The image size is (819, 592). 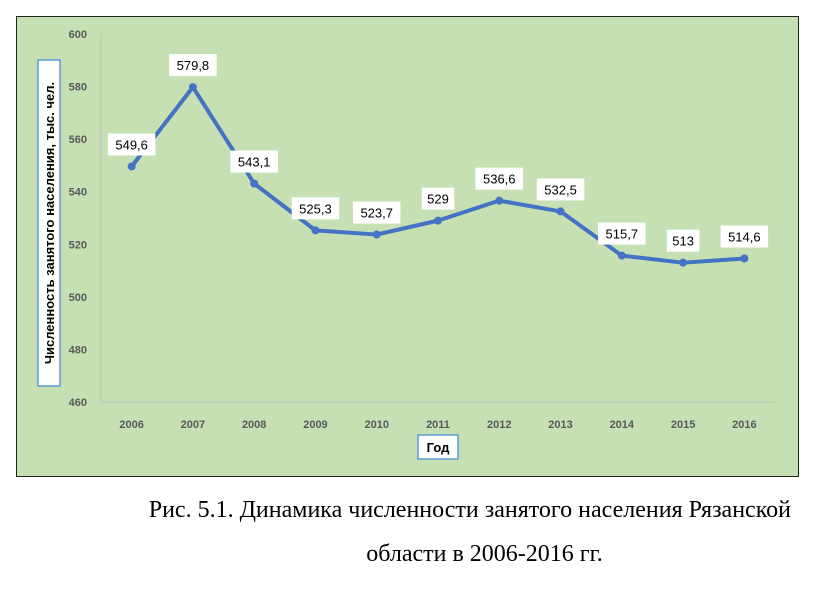 I want to click on data-label: 543,1, so click(x=254, y=161).